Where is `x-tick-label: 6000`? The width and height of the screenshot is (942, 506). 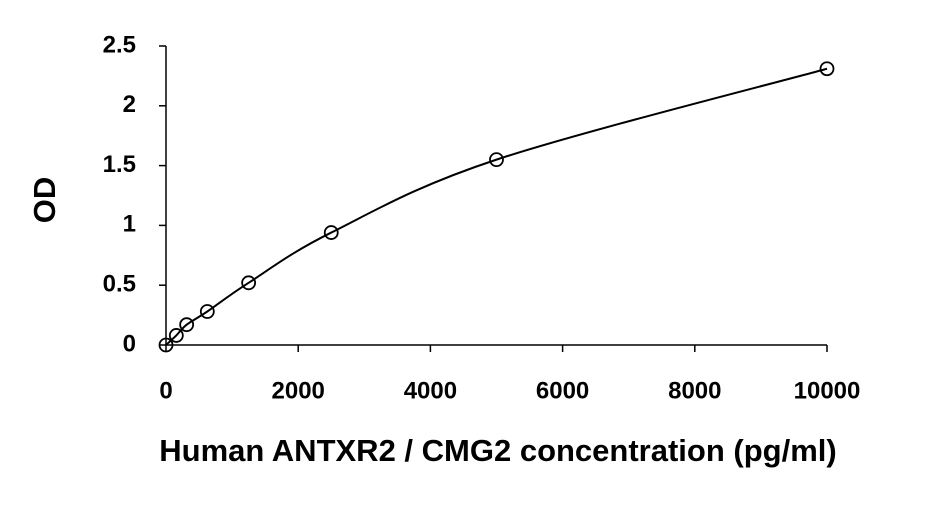
x-tick-label: 6000 is located at coordinates (562, 390).